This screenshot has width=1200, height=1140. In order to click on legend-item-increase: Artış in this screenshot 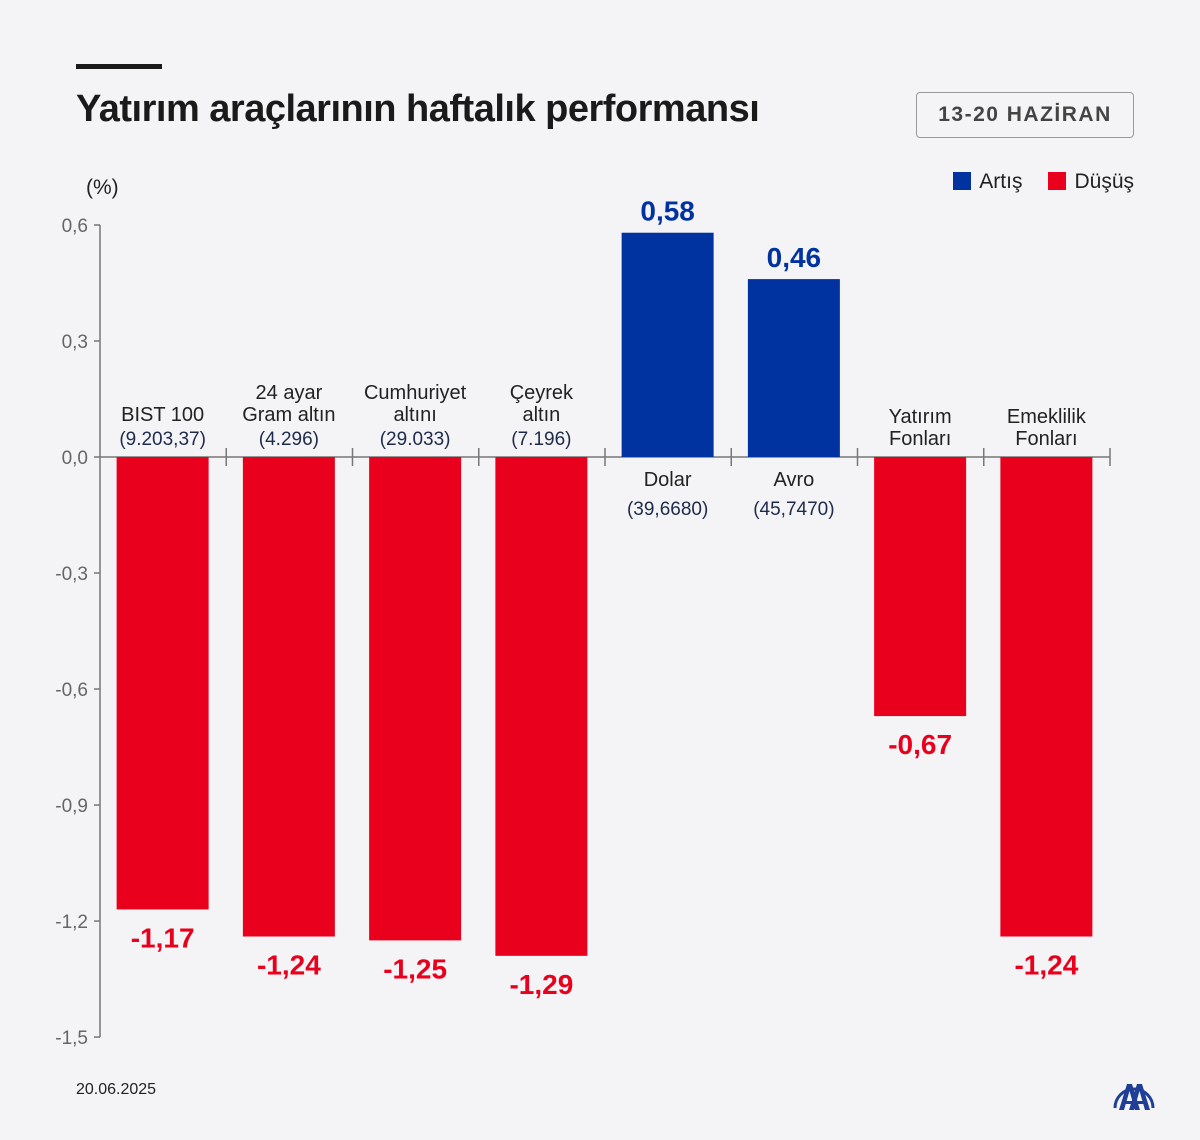, I will do `click(987, 182)`.